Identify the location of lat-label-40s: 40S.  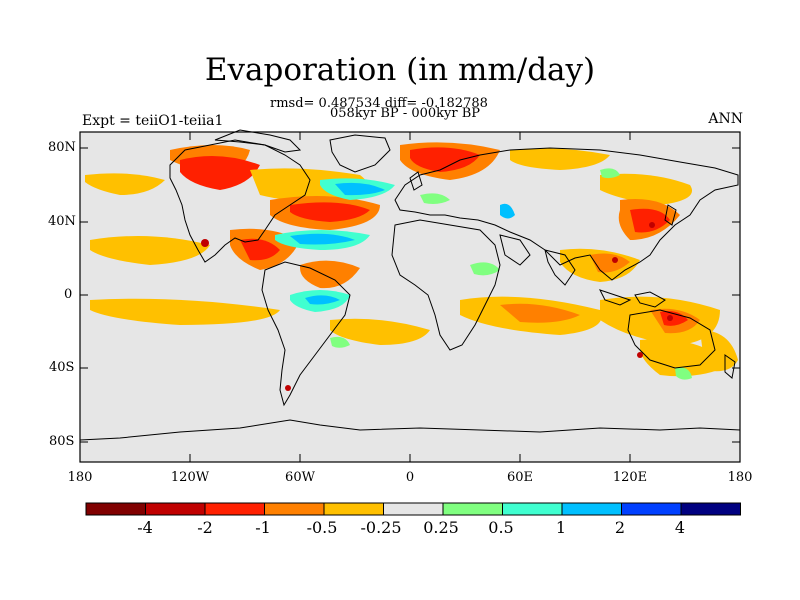
(62, 367).